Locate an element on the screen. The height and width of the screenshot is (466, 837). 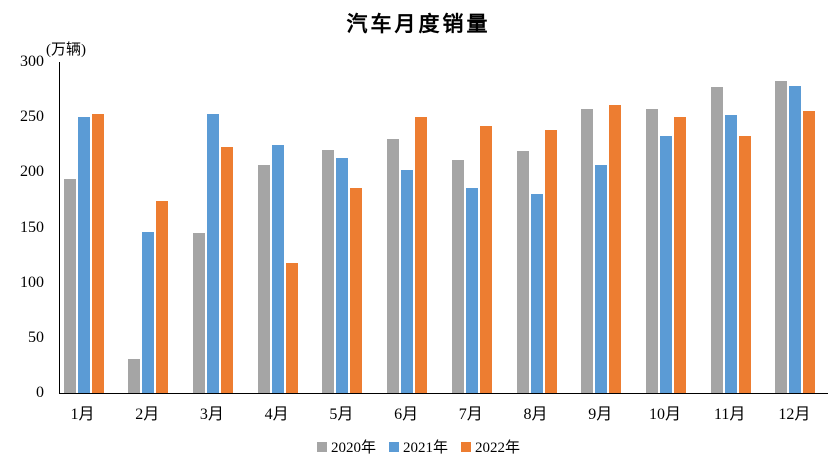
bar-2021年-7月 is located at coordinates (471, 290).